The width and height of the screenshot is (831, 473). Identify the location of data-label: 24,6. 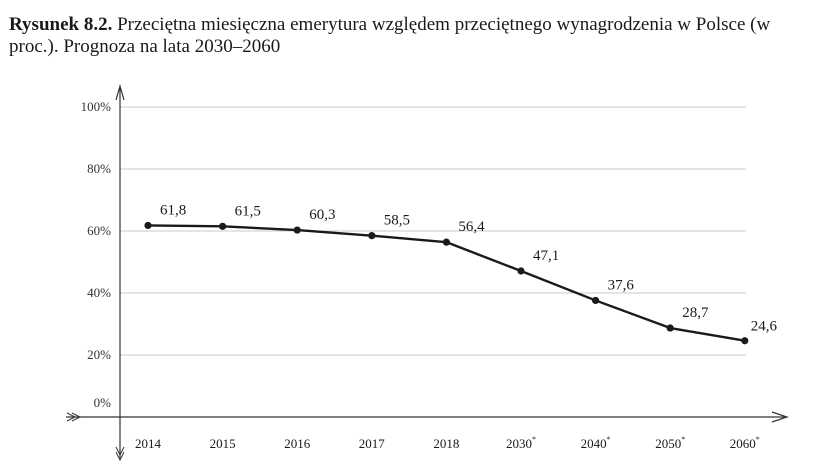
(764, 327).